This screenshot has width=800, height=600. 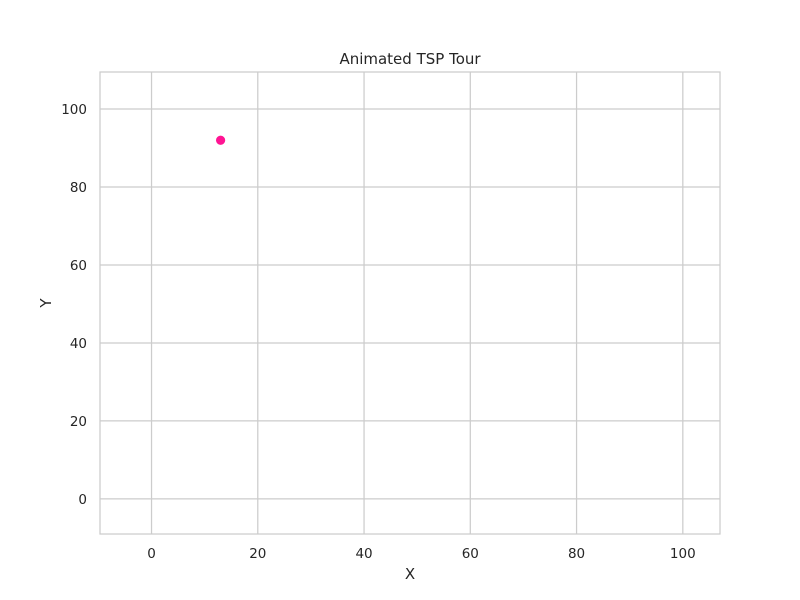 What do you see at coordinates (74, 305) in the screenshot?
I see `y-tick-labels: 0 20 40 60 80 100` at bounding box center [74, 305].